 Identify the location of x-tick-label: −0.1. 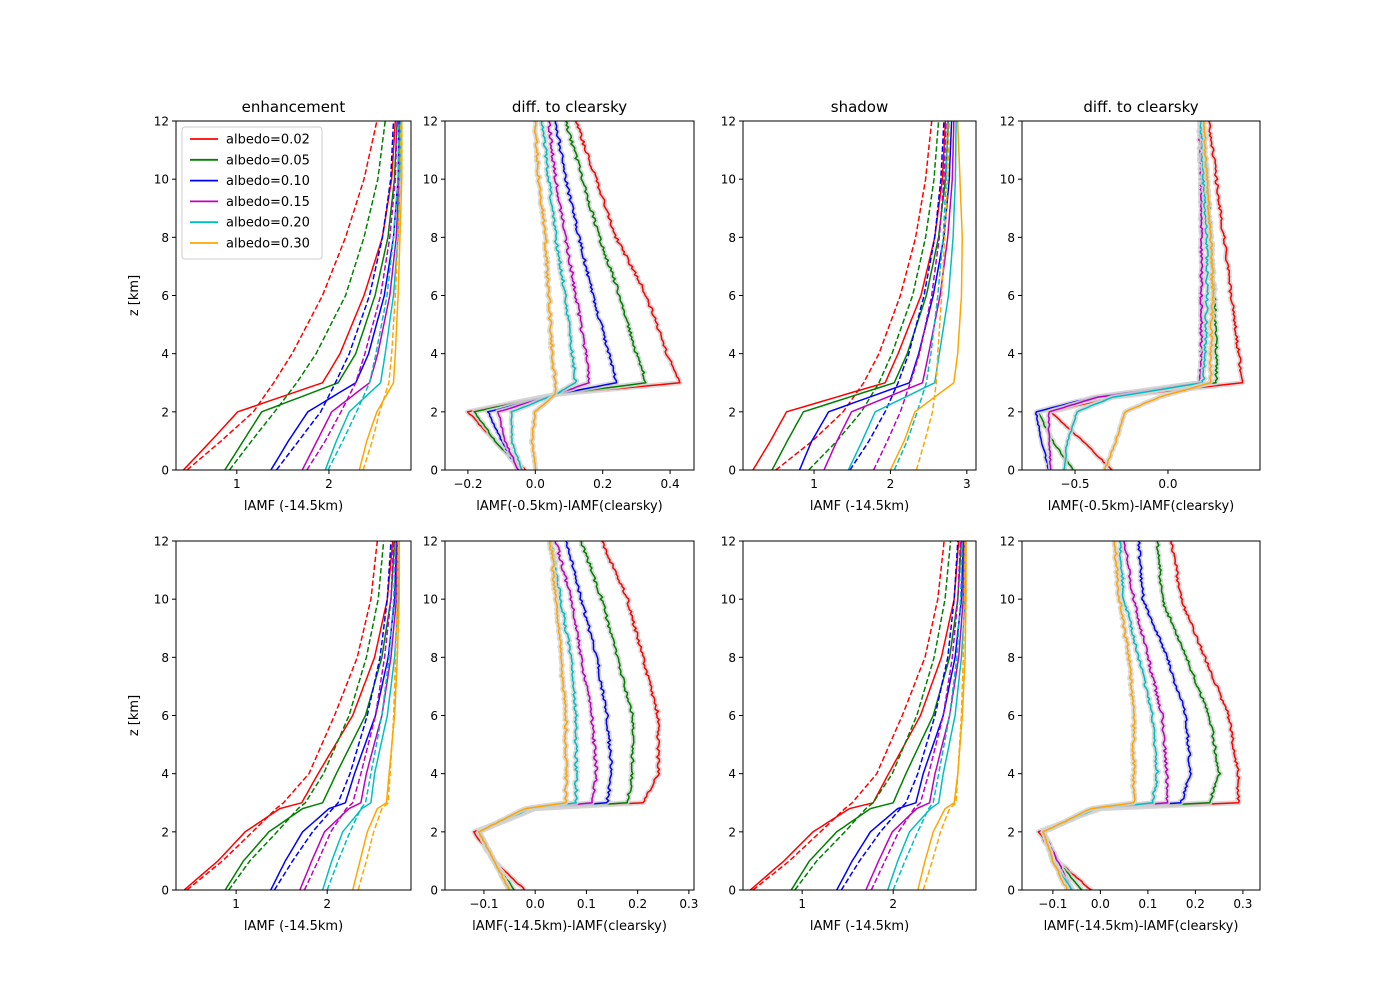
(483, 904).